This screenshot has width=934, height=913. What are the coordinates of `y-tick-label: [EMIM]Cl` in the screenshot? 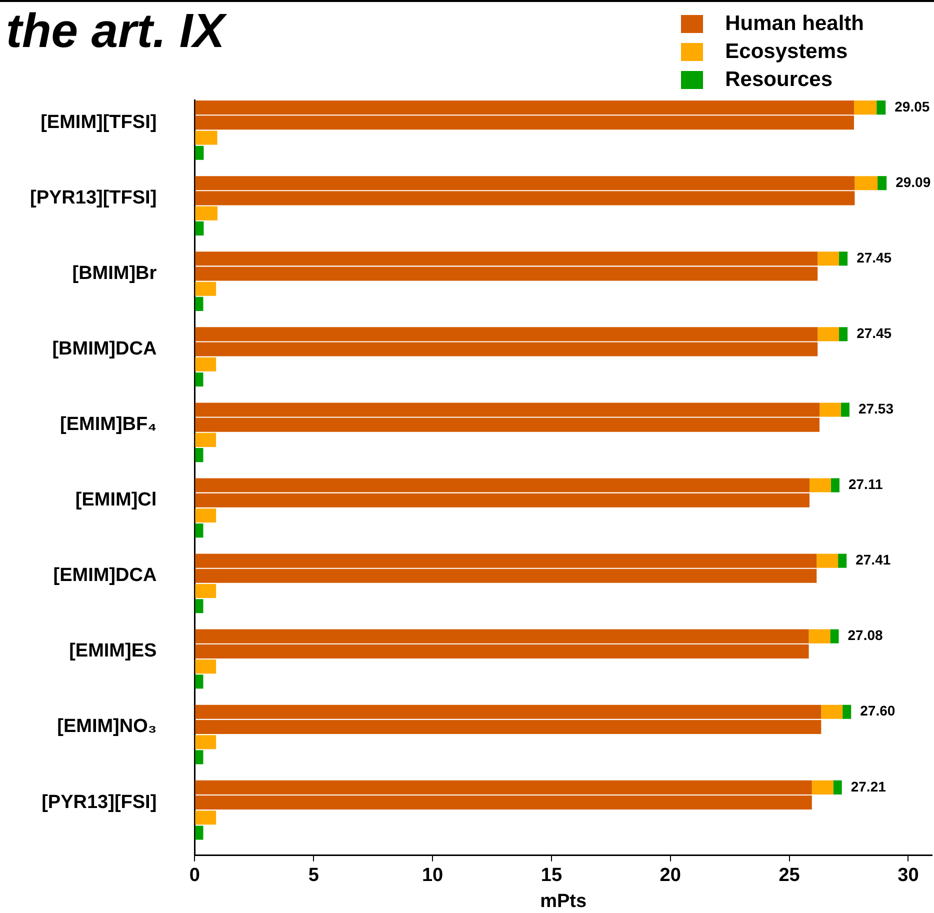 It's located at (116, 500).